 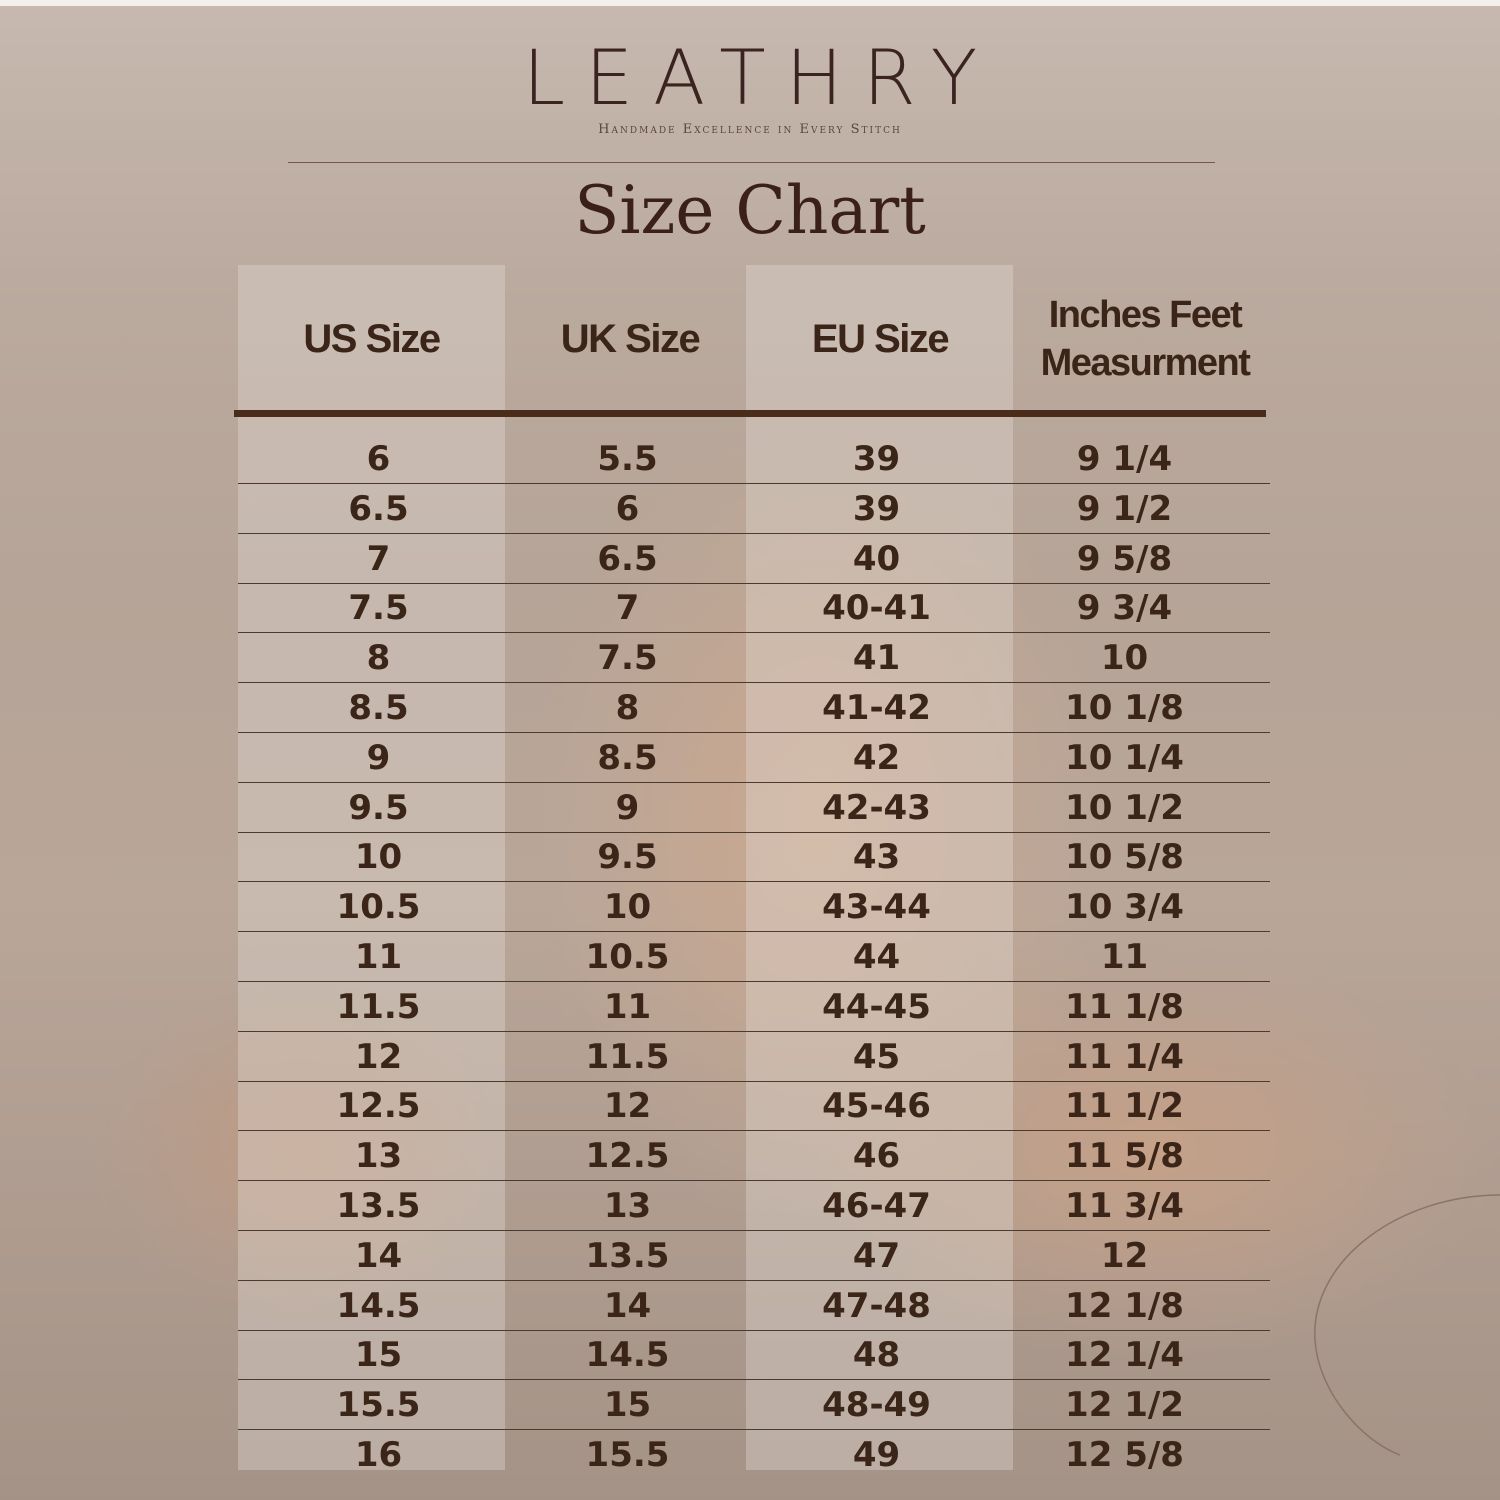 What do you see at coordinates (754, 658) in the screenshot?
I see `table-row: 8 7.5 41 10` at bounding box center [754, 658].